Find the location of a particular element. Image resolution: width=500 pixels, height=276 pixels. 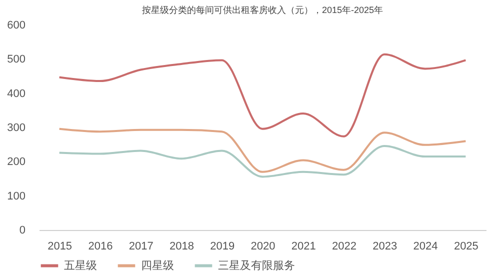

y-tick-label: 600 is located at coordinates (16, 26).